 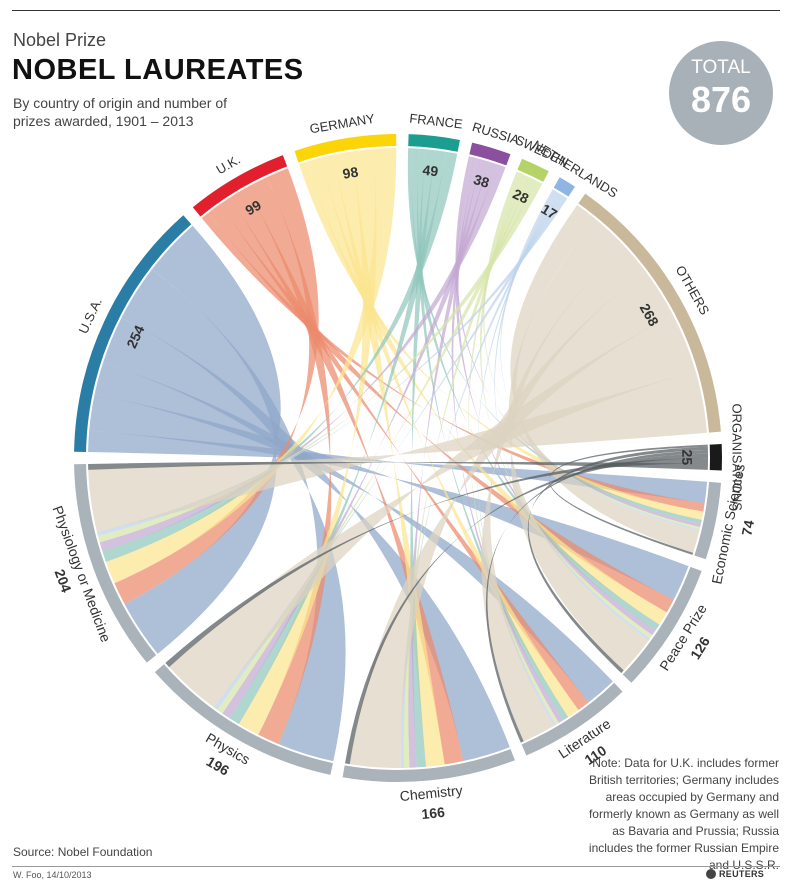 I want to click on arc-france, so click(x=434, y=143).